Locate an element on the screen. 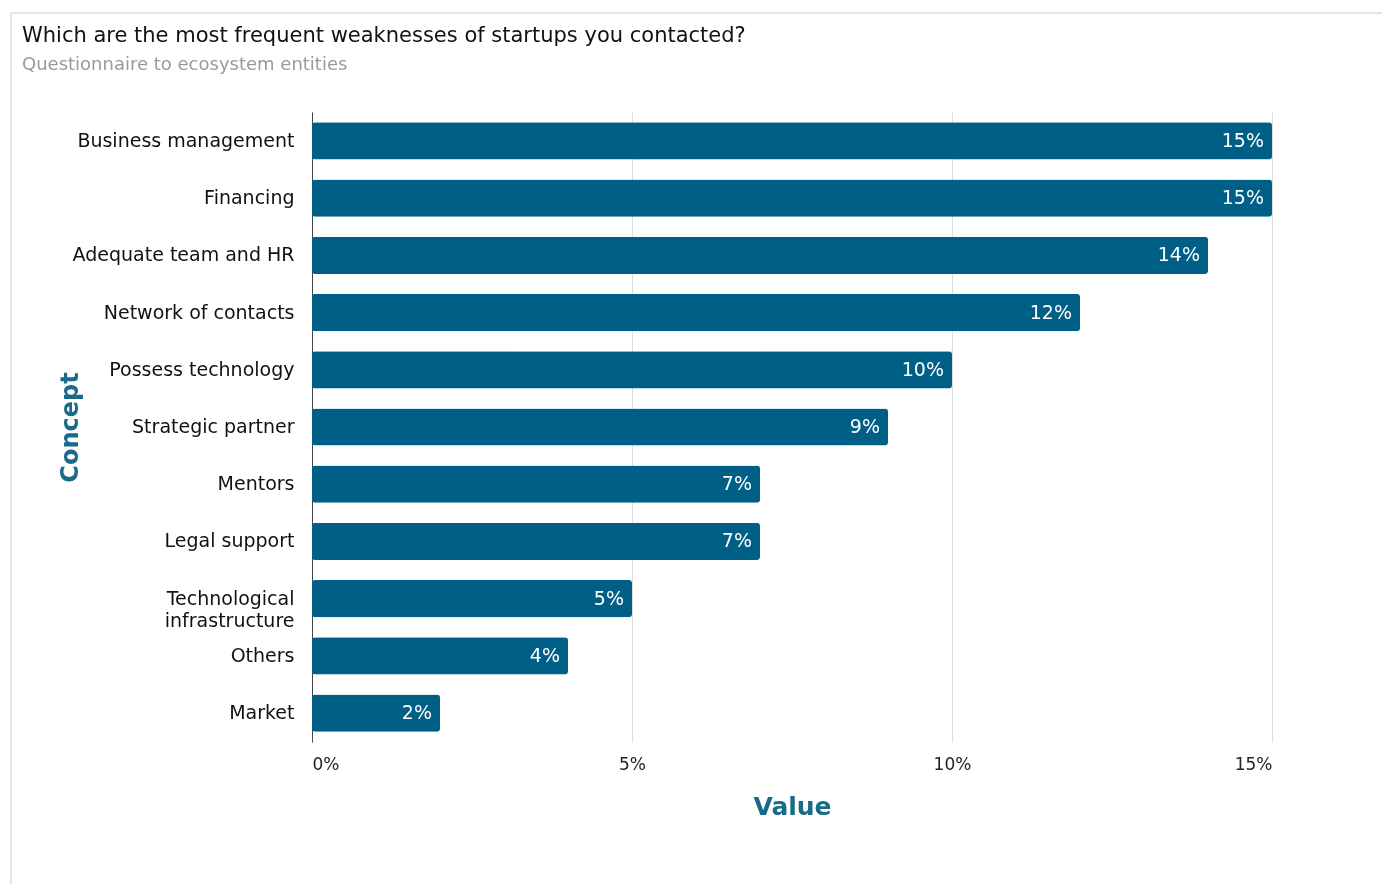  data-label: 2% is located at coordinates (416, 712).